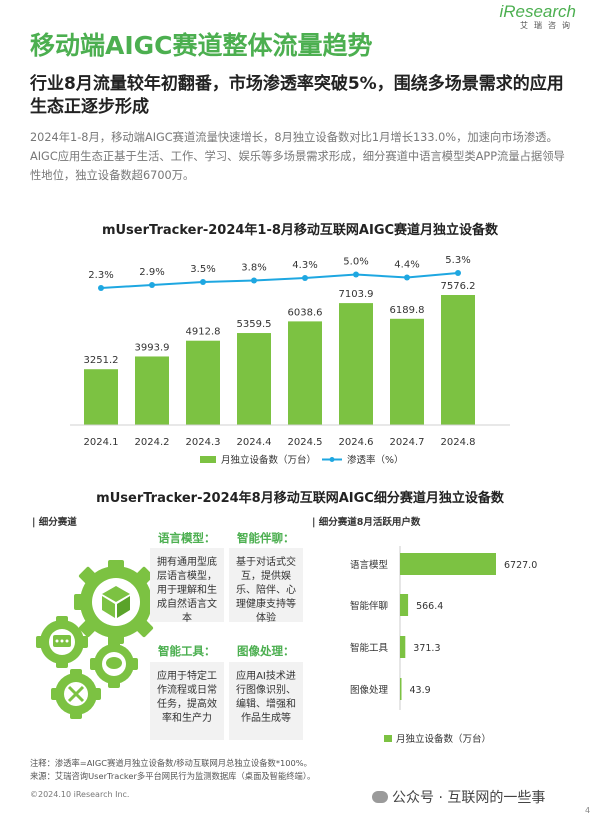 Image resolution: width=600 pixels, height=821 pixels. I want to click on segment-title-image-processing: 图像处理：, so click(266, 651).